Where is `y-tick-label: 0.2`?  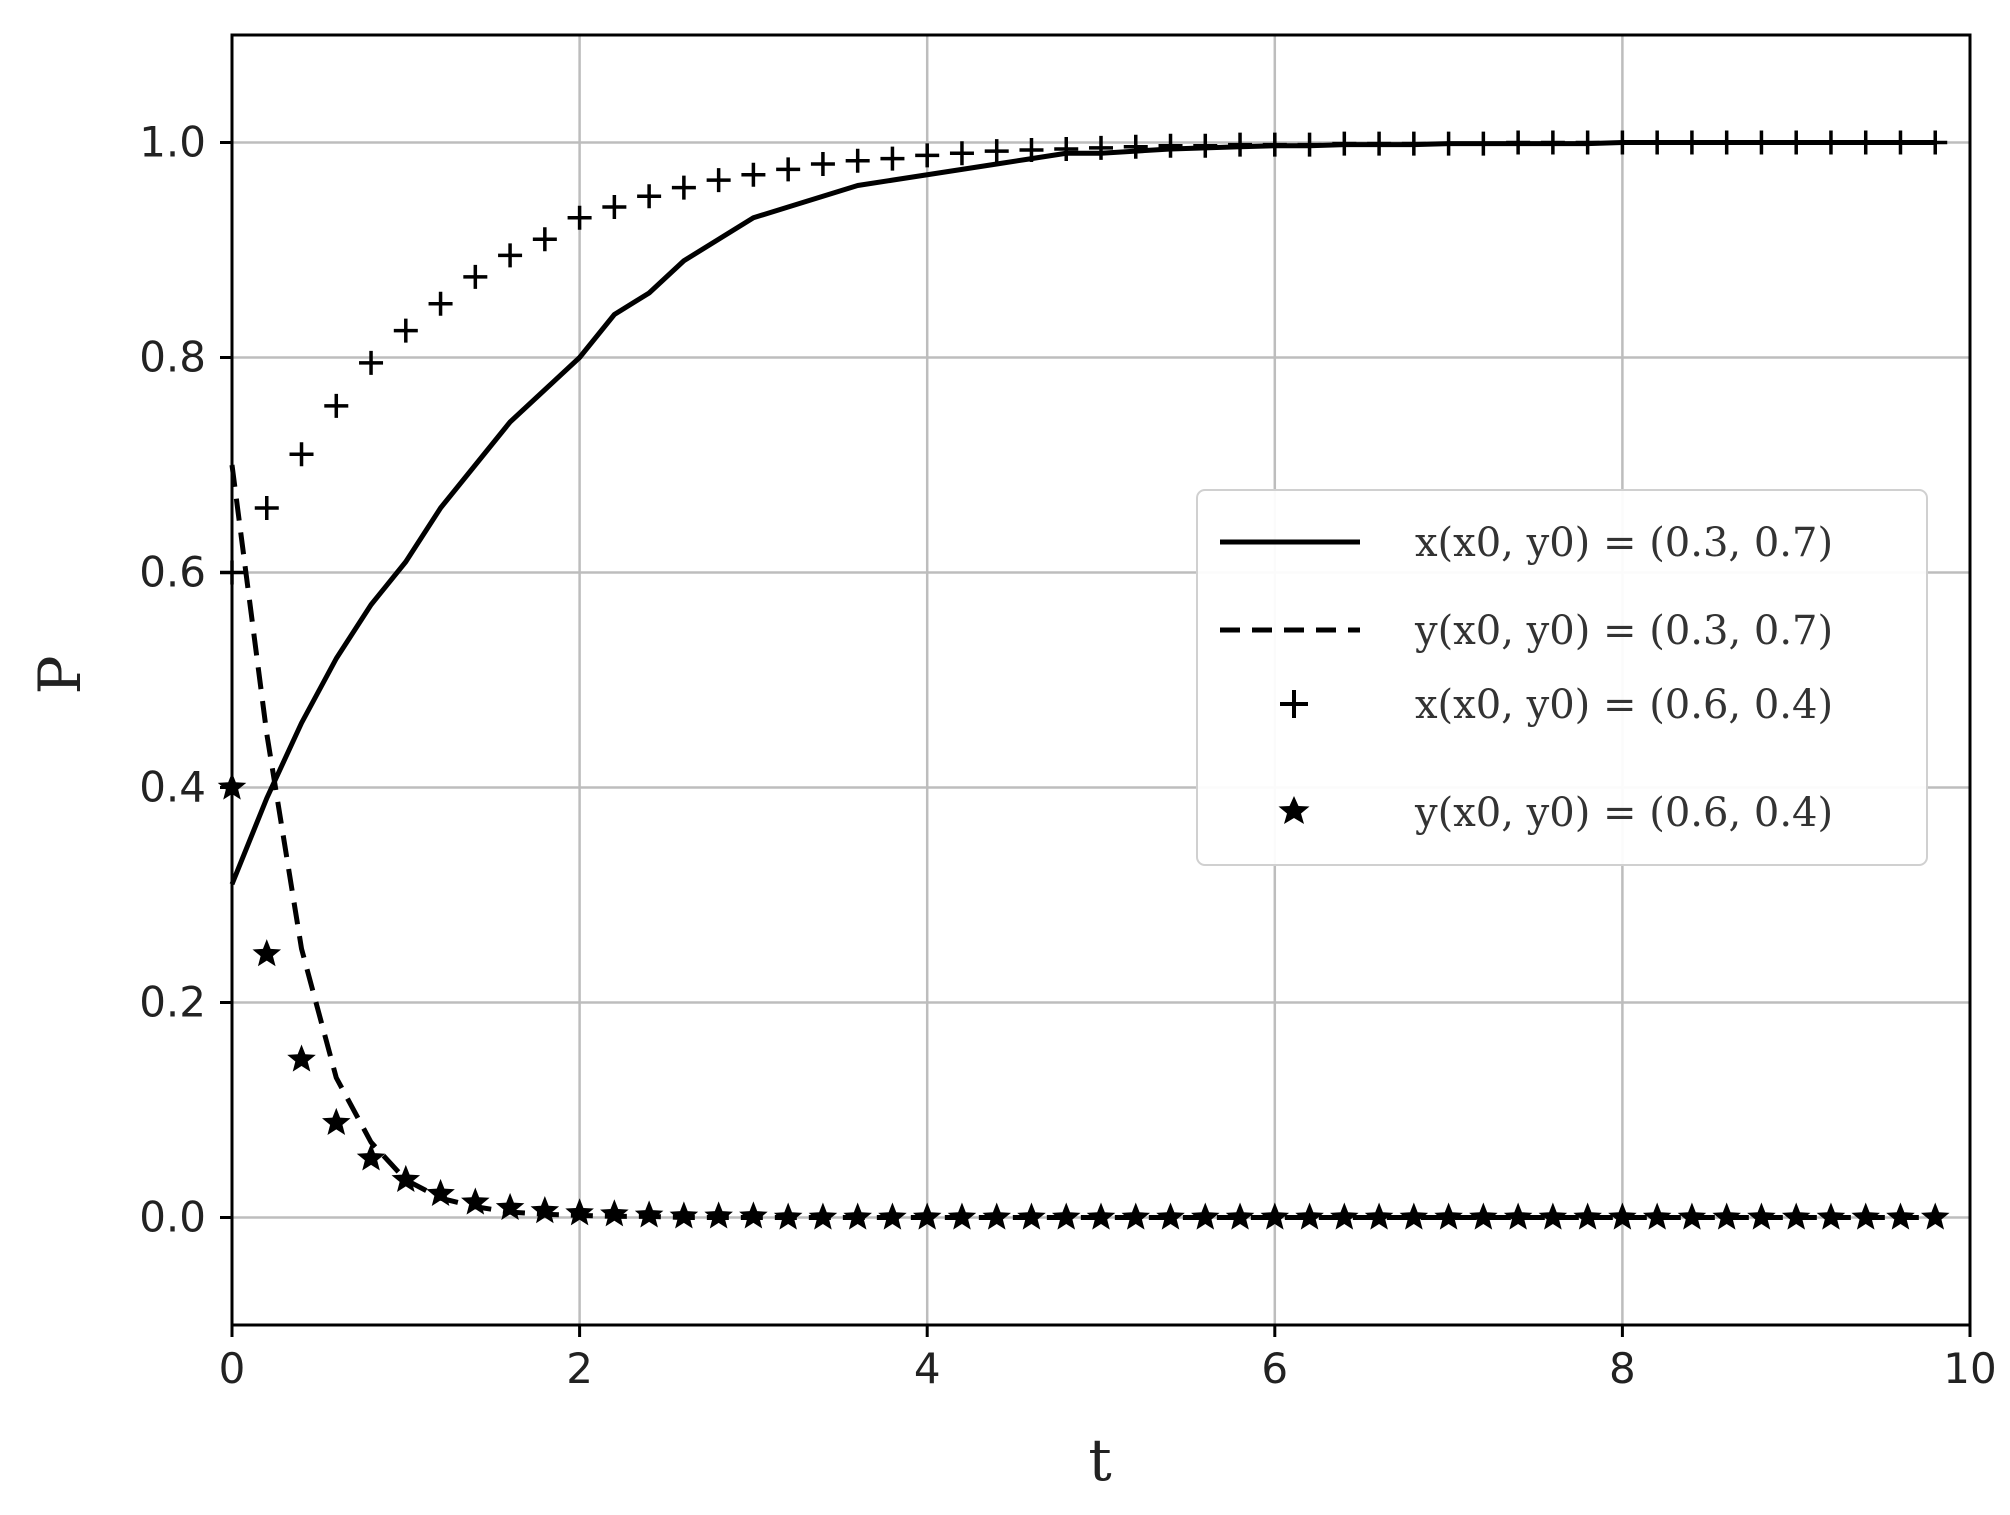 y-tick-label: 0.2 is located at coordinates (172, 1002).